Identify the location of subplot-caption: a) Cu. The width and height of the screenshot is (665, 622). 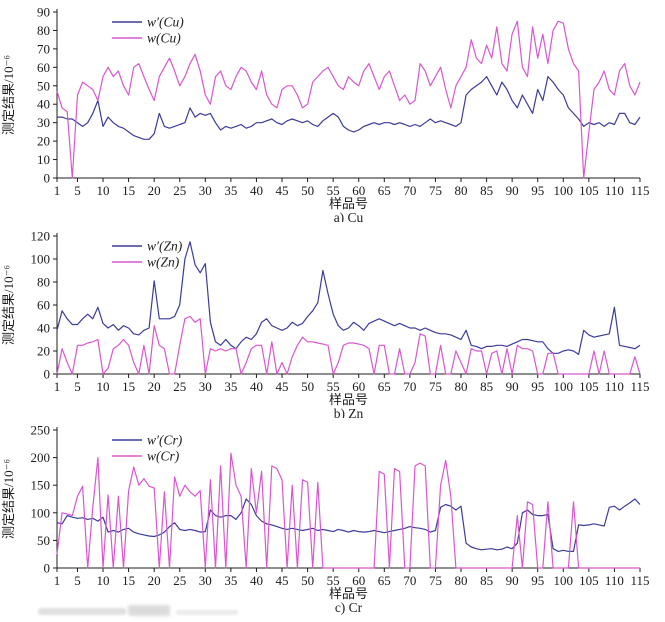
(349, 216).